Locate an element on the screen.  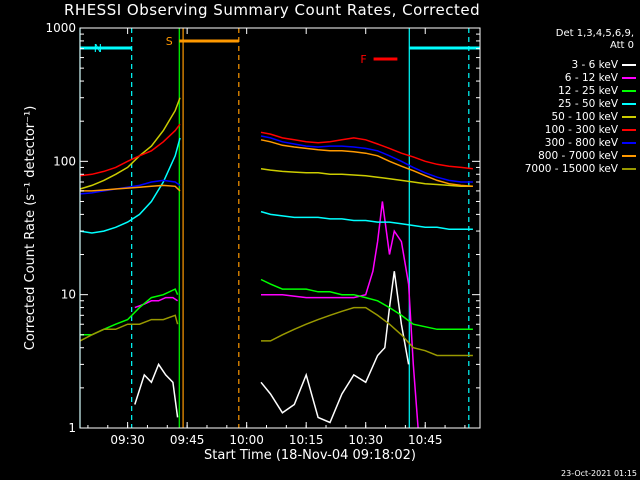
legend-label: 300 - 800 keV is located at coordinates (581, 142).